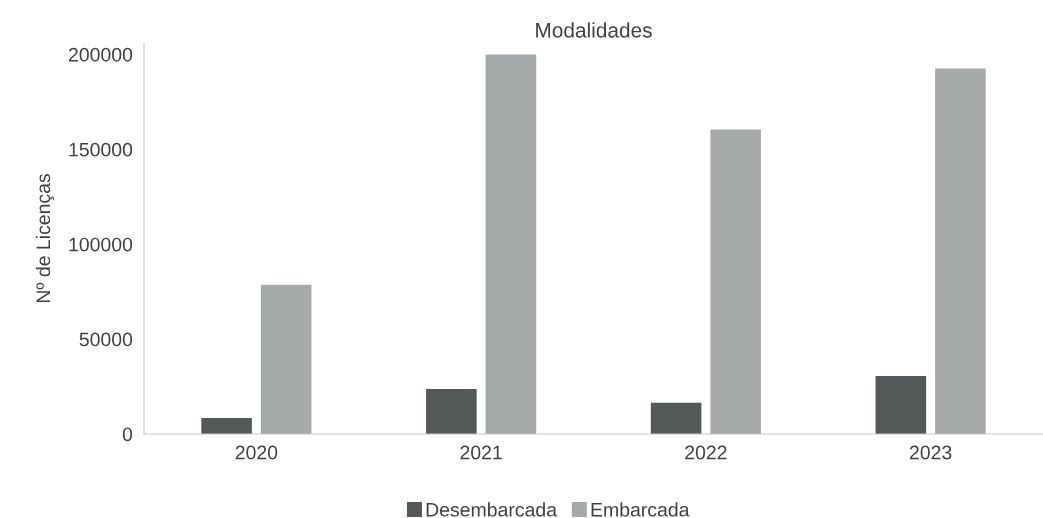 The width and height of the screenshot is (1043, 518). What do you see at coordinates (100, 54) in the screenshot?
I see `y-tick-label: 200000` at bounding box center [100, 54].